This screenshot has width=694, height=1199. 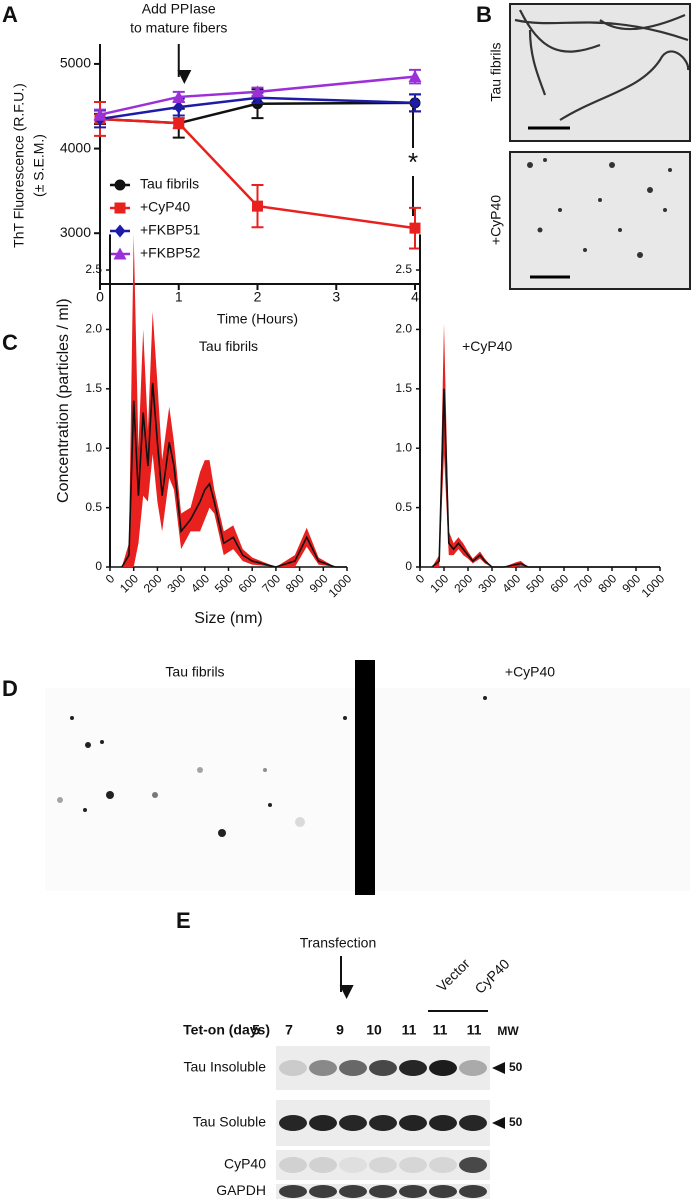 I want to click on legend-label: +CyP40, so click(x=165, y=207).